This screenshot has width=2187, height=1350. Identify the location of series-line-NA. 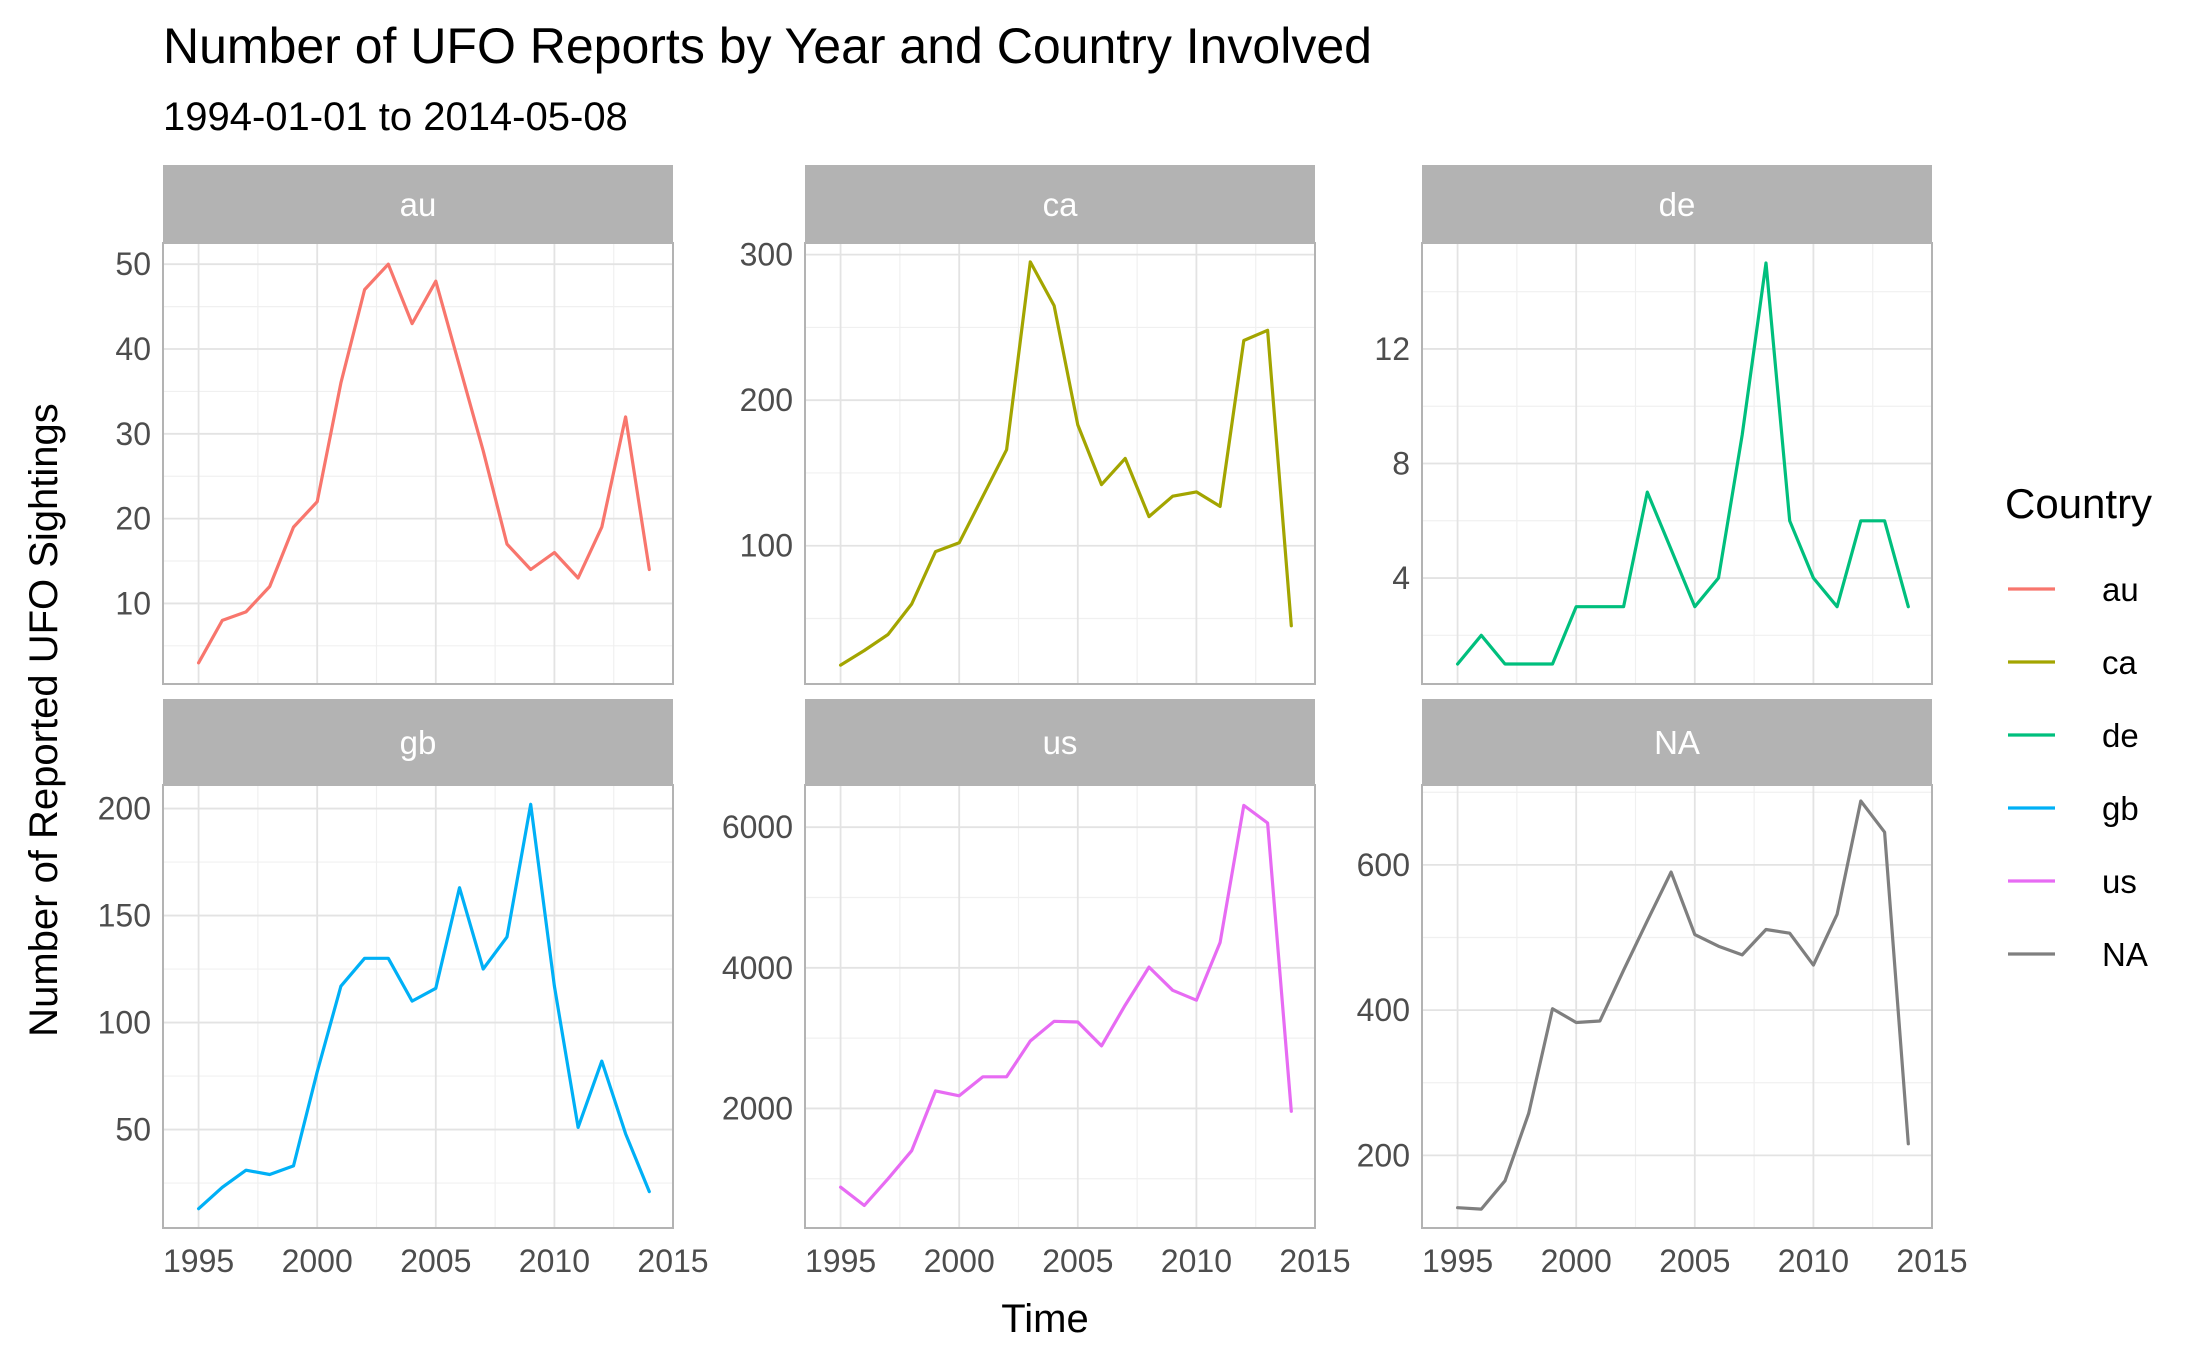
(1682, 1005).